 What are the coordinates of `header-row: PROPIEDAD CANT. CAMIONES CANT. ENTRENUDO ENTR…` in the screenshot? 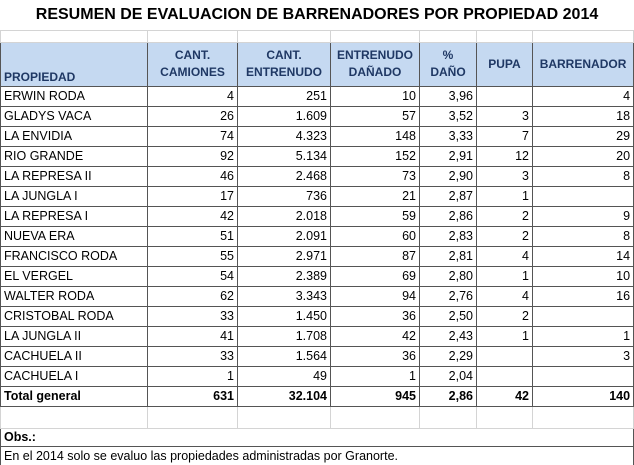 It's located at (317, 64).